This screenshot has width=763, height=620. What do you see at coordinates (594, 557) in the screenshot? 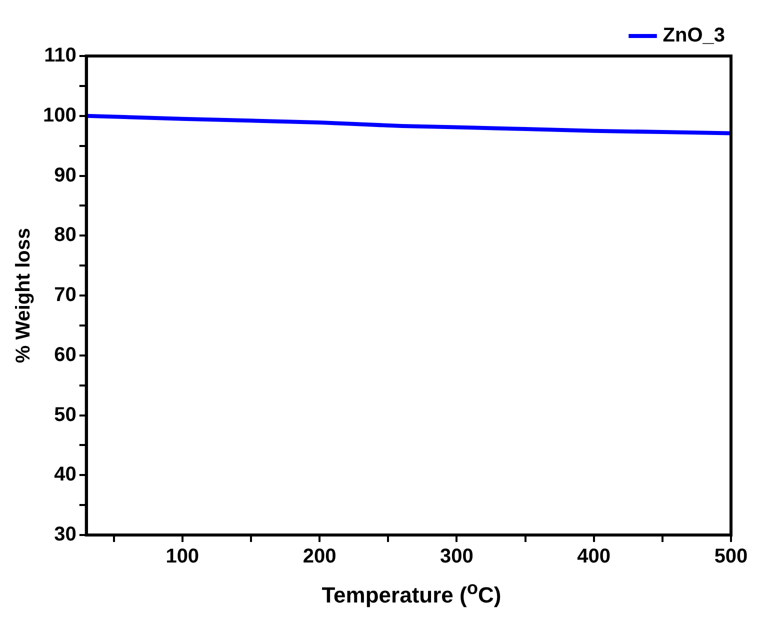
I see `x-tick-label: 400` at bounding box center [594, 557].